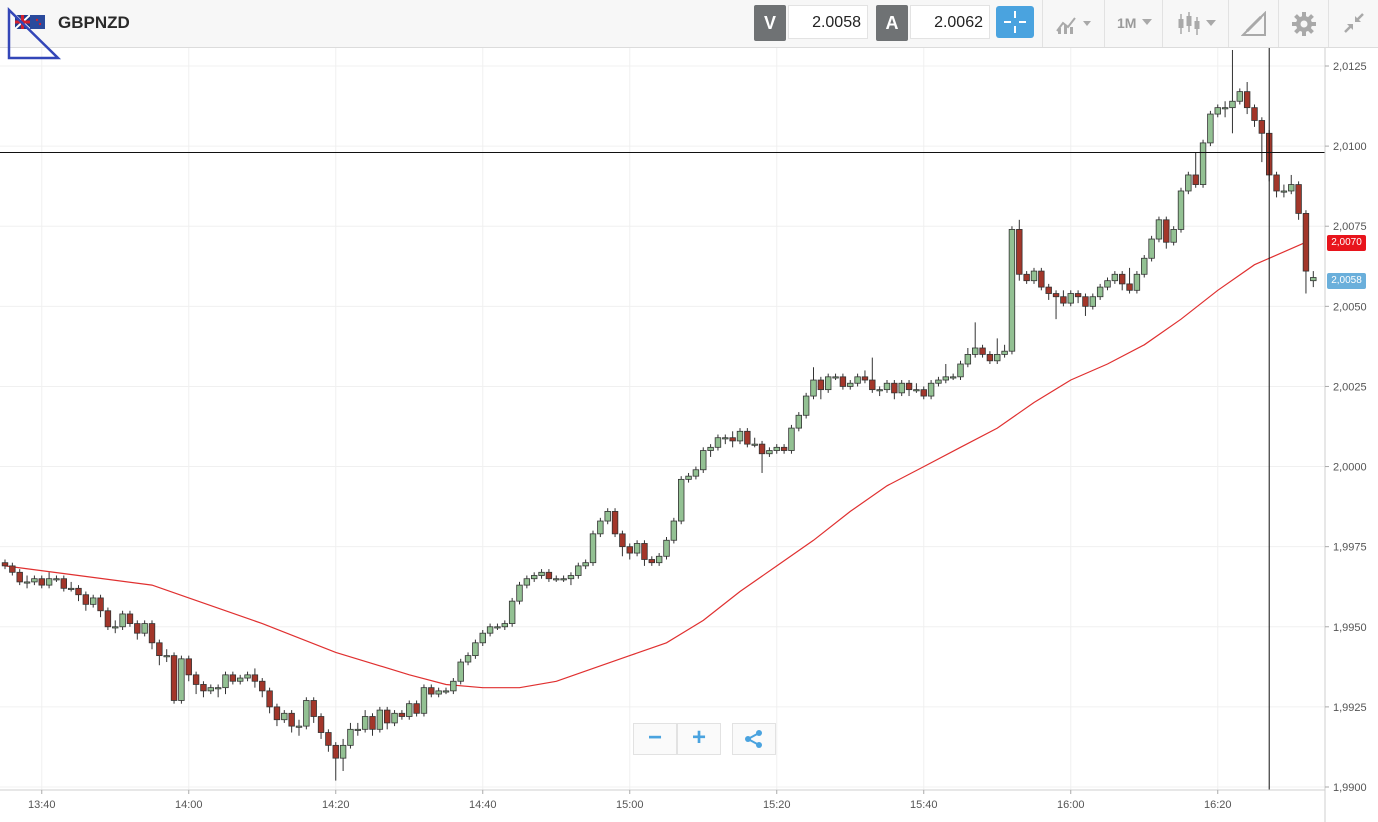 This screenshot has height=822, width=1378. What do you see at coordinates (483, 805) in the screenshot?
I see `x-tick-label: 14:40` at bounding box center [483, 805].